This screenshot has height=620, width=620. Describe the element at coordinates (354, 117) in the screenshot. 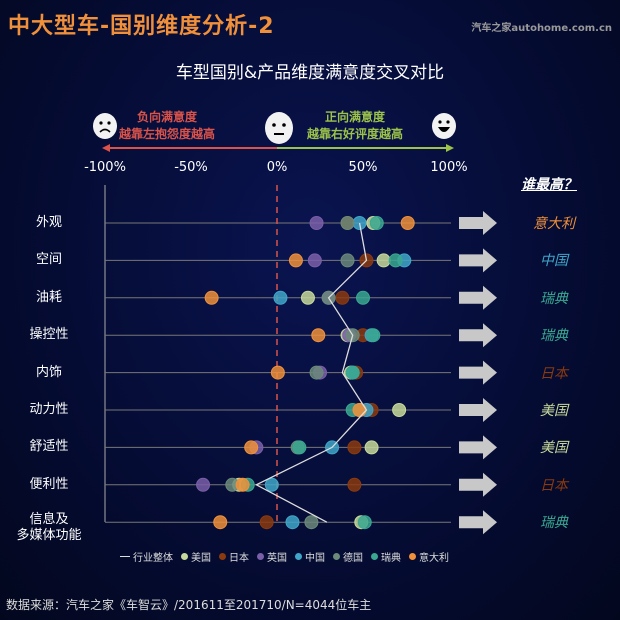

I see `positive-title: 正向满意度` at that location.